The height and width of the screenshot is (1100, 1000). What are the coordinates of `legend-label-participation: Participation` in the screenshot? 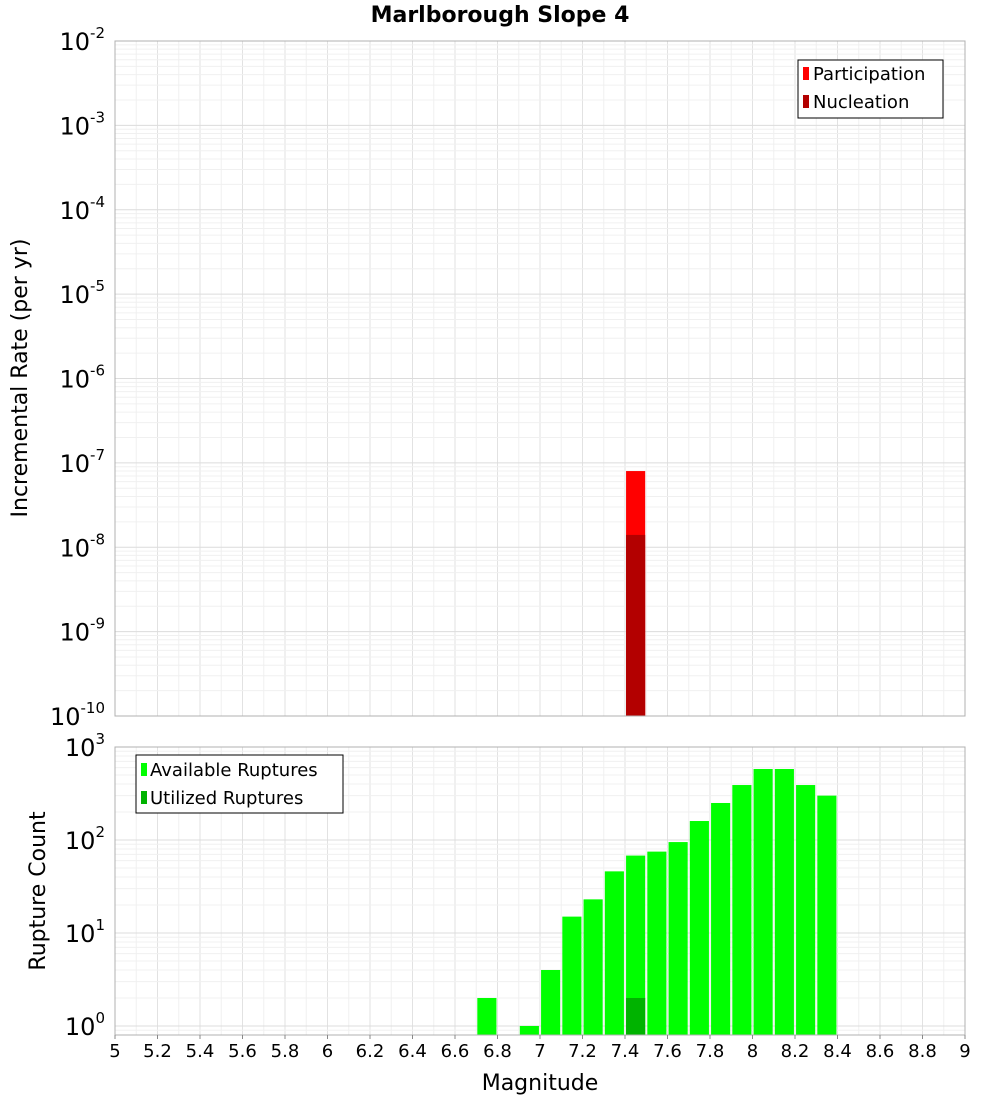 It's located at (869, 74).